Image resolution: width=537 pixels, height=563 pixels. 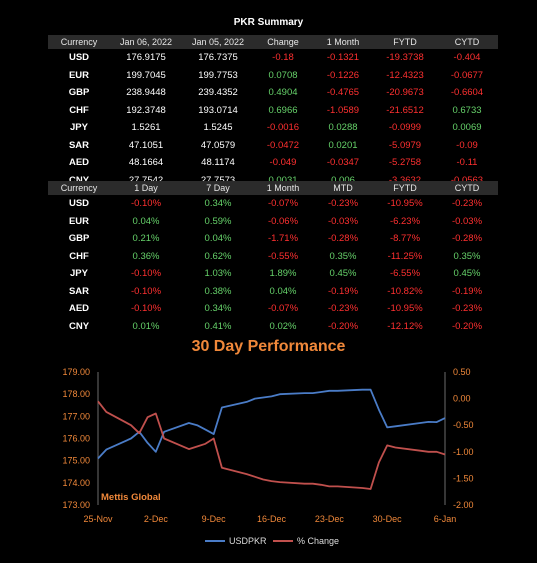 What do you see at coordinates (405, 221) in the screenshot?
I see `table-cell: -6.23%` at bounding box center [405, 221].